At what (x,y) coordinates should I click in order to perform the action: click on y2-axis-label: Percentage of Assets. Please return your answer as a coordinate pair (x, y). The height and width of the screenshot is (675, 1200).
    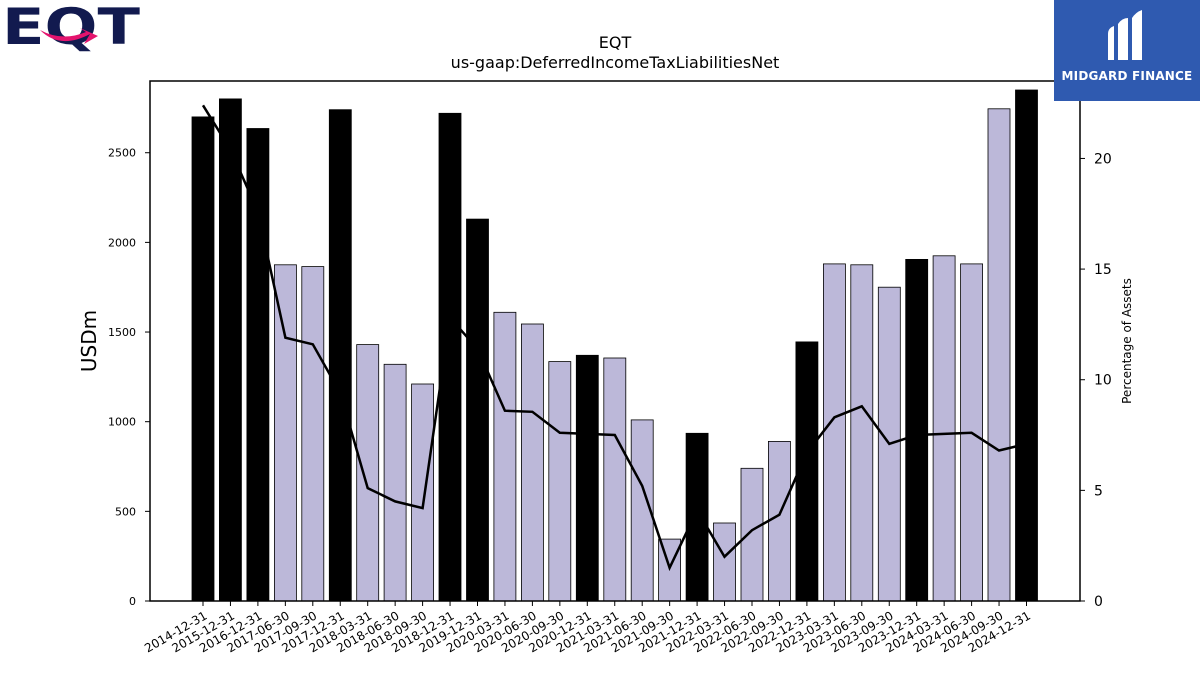
    Looking at the image, I should click on (1127, 341).